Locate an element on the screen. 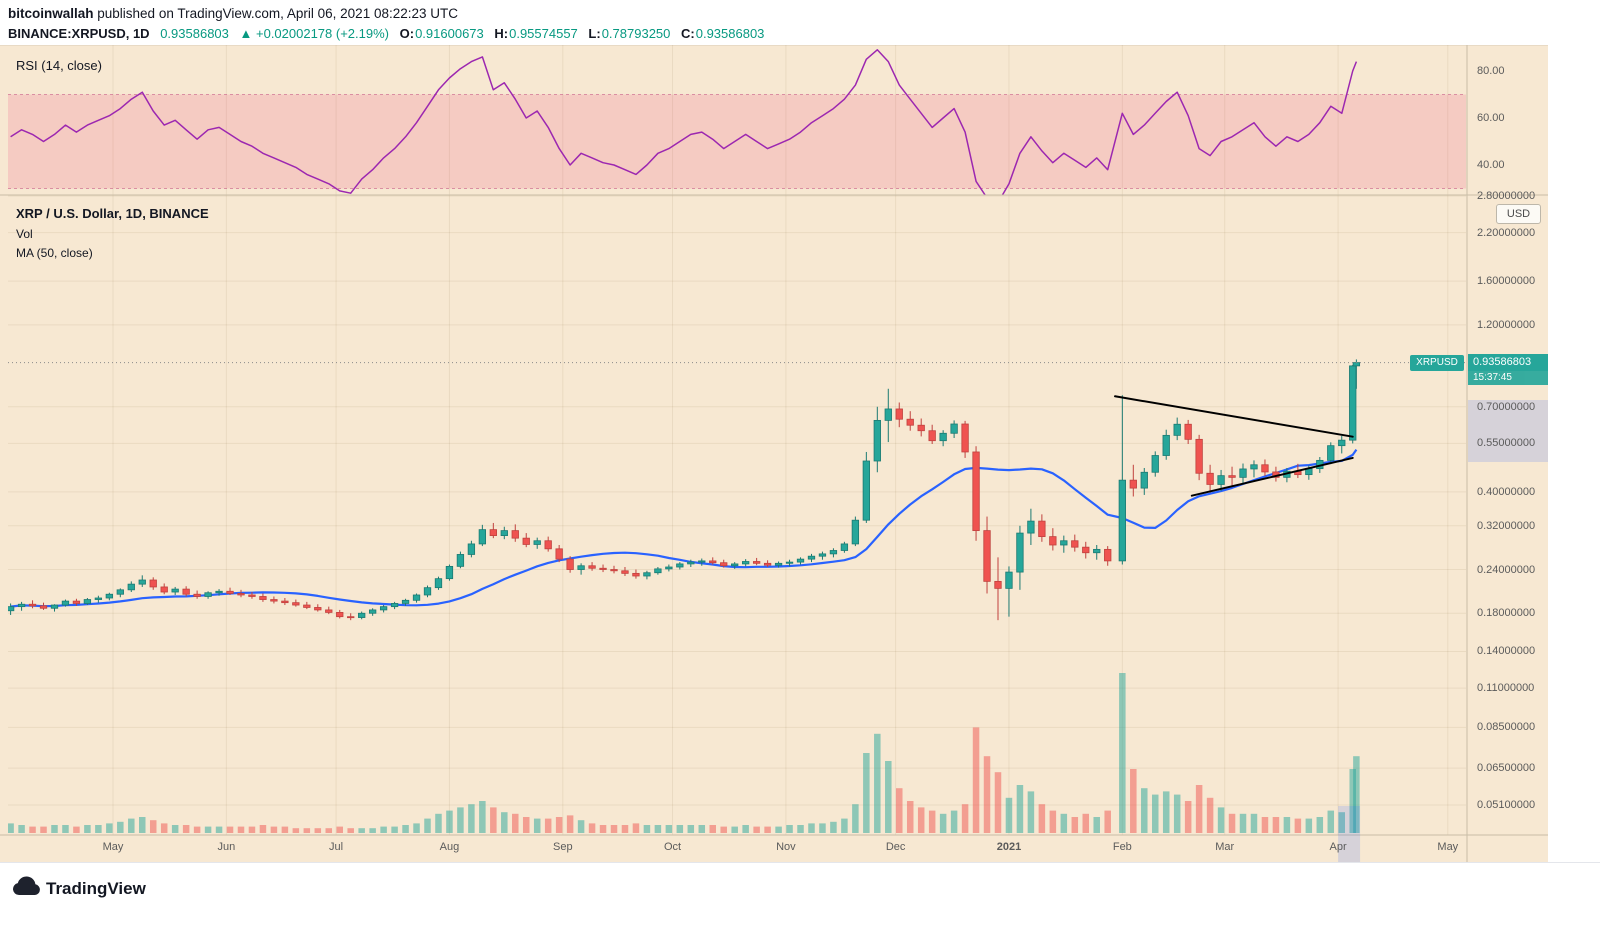  time-axis-label: Dec is located at coordinates (895, 847).